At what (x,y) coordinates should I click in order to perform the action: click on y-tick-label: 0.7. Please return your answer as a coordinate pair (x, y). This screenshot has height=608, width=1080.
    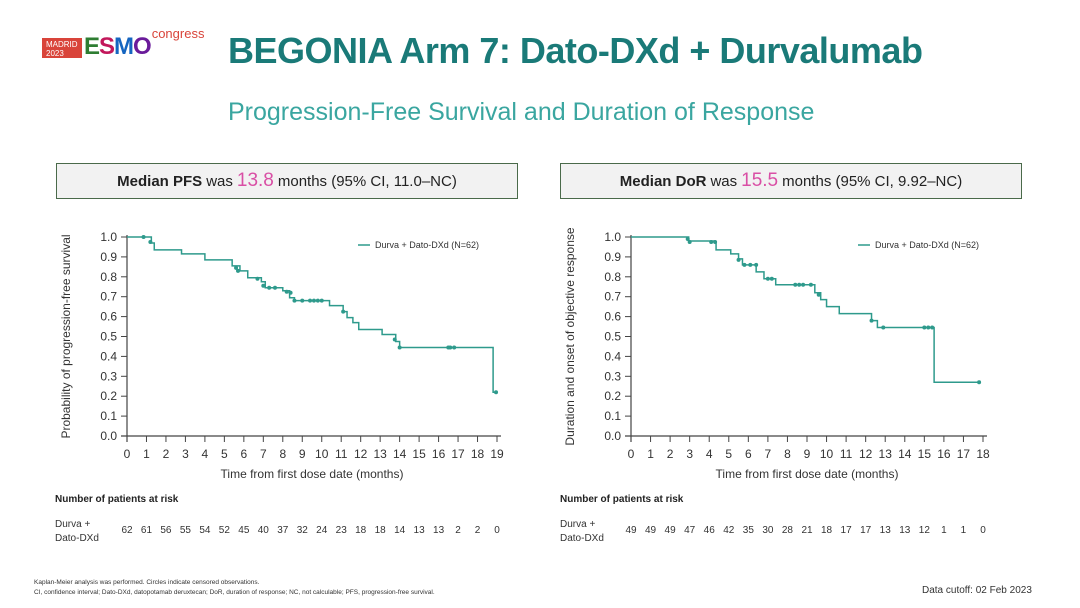
    Looking at the image, I should click on (108, 297).